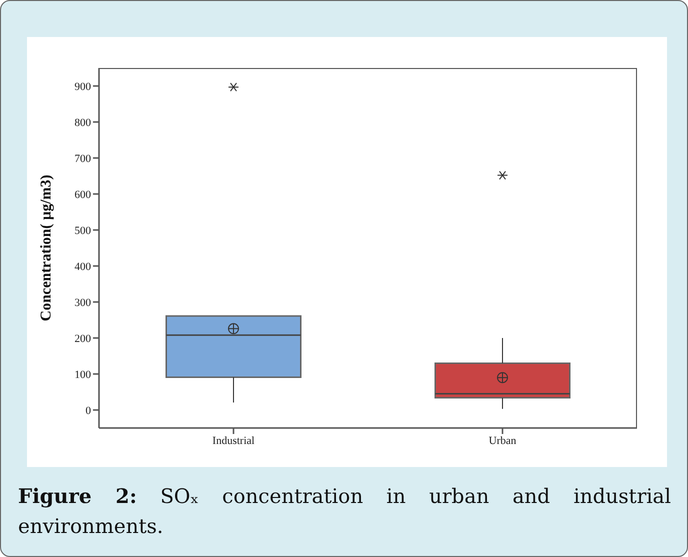 This screenshot has width=688, height=557. What do you see at coordinates (83, 194) in the screenshot?
I see `y-tick-label: 600` at bounding box center [83, 194].